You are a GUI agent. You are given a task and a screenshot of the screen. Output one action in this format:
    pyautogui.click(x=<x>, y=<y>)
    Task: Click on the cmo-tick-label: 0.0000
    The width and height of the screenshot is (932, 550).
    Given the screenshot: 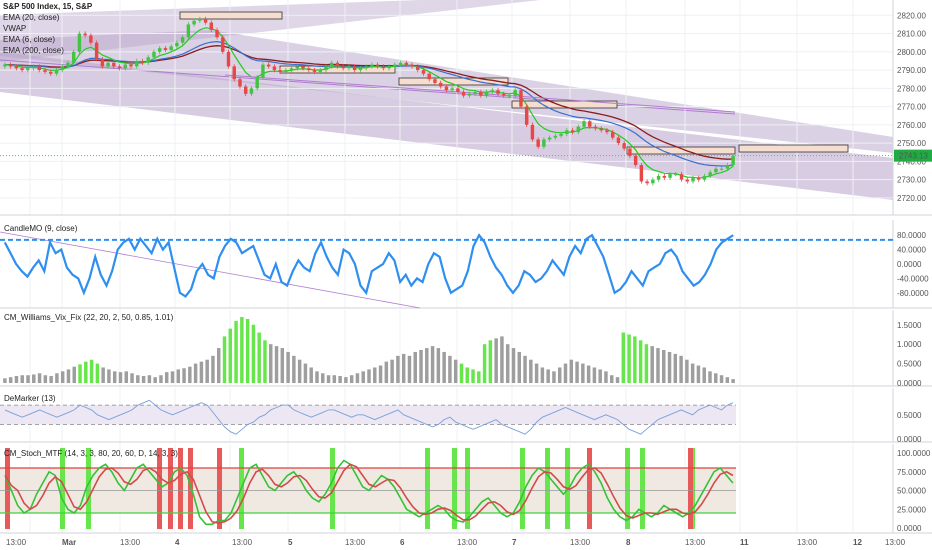 What is the action you would take?
    pyautogui.click(x=909, y=264)
    